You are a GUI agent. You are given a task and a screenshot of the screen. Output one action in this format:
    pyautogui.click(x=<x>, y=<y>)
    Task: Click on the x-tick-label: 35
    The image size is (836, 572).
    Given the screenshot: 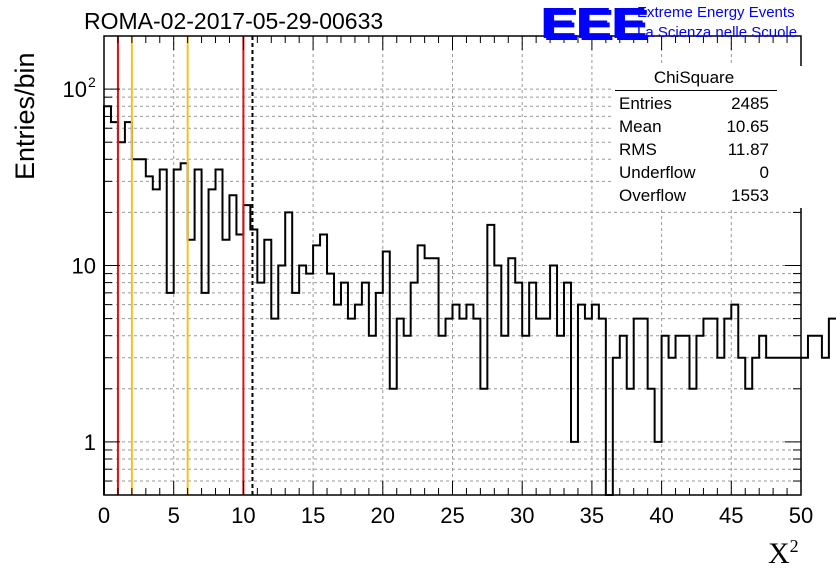 What is the action you would take?
    pyautogui.click(x=592, y=515)
    